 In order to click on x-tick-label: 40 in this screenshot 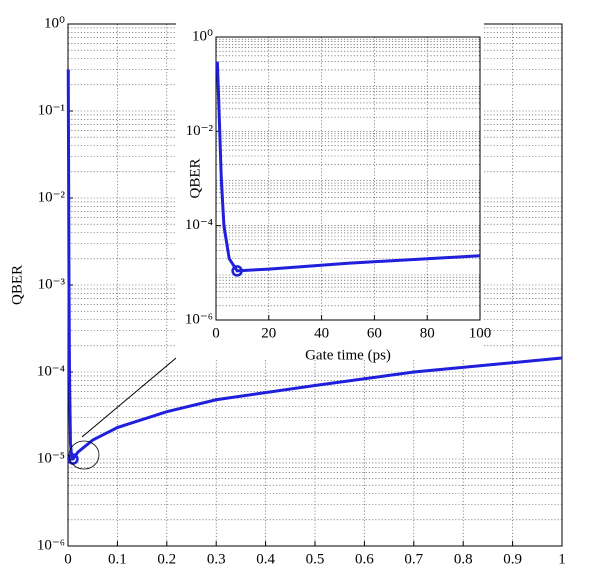, I will do `click(321, 333)`.